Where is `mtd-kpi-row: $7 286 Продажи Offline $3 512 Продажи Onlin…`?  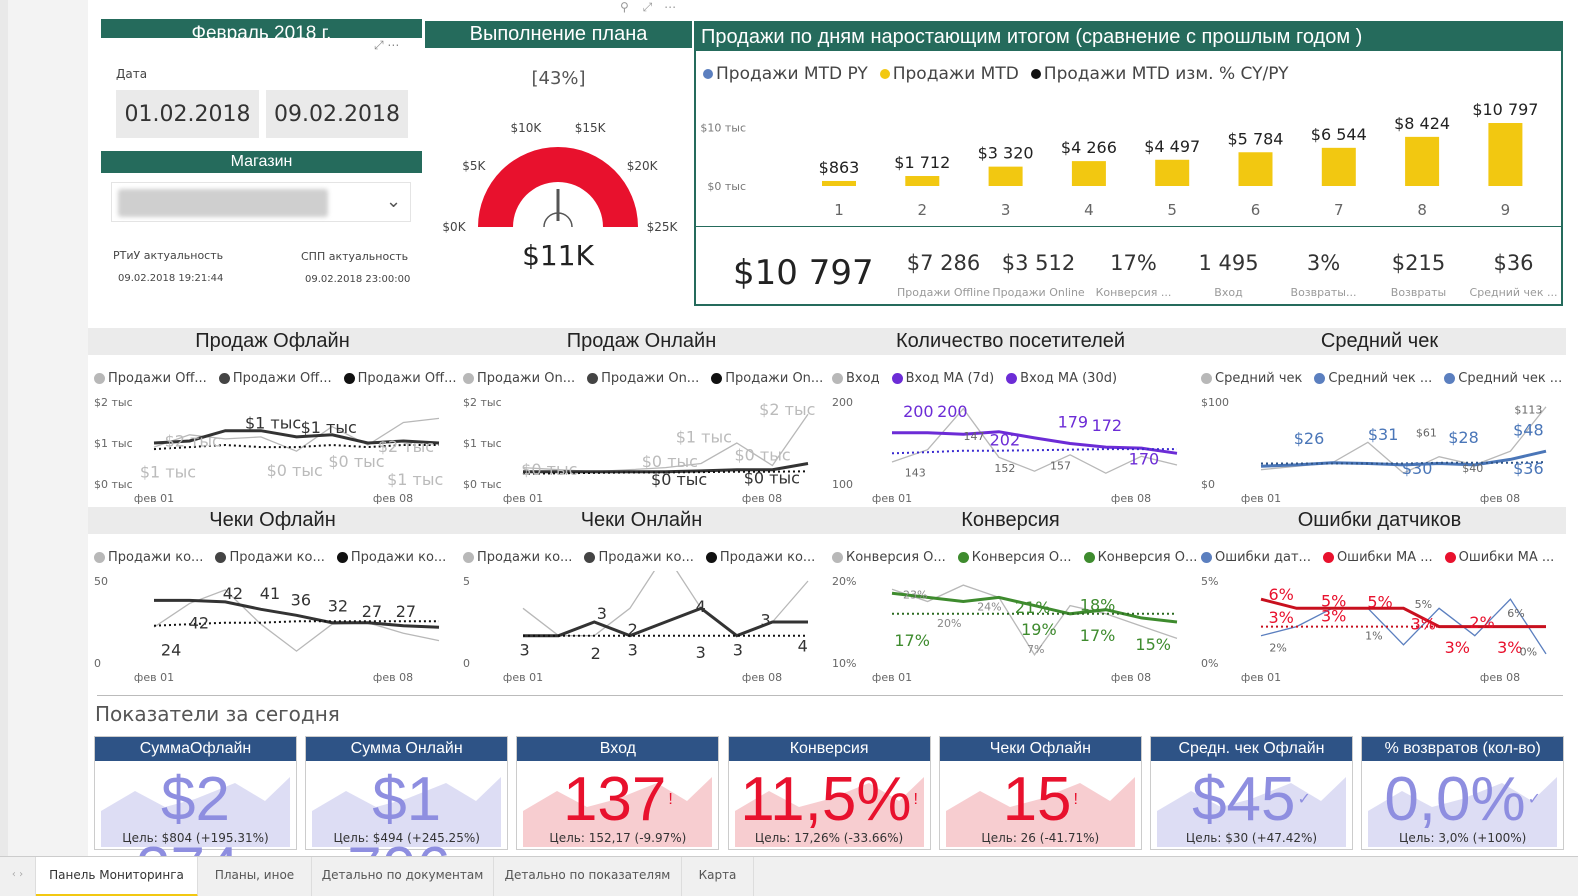
mtd-kpi-row: $7 286 Продажи Offline $3 512 Продажи Onlin… is located at coordinates (1228, 276).